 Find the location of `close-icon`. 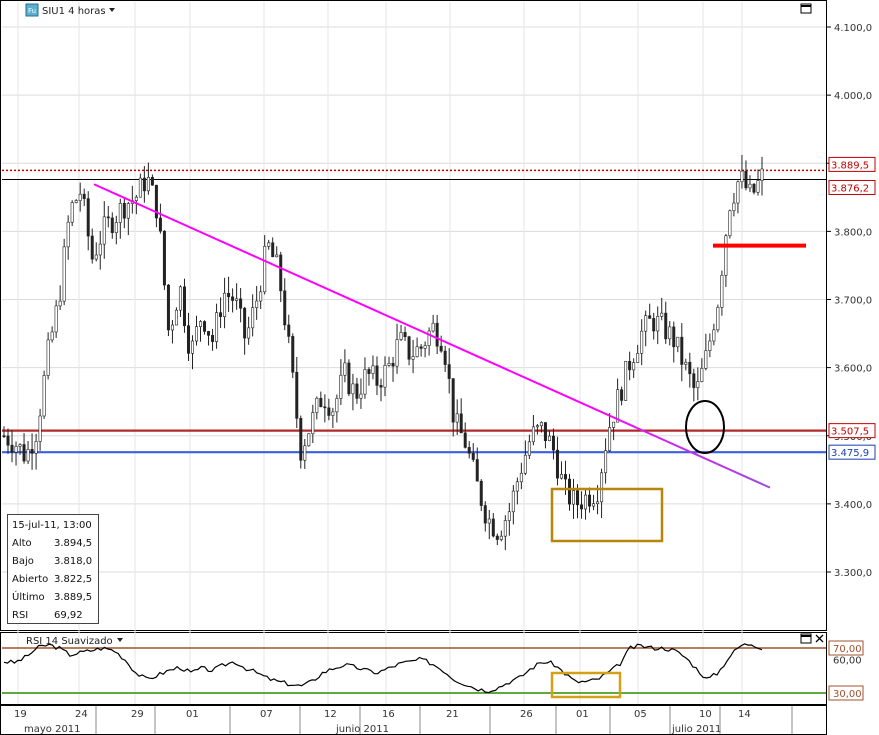

close-icon is located at coordinates (819, 638).